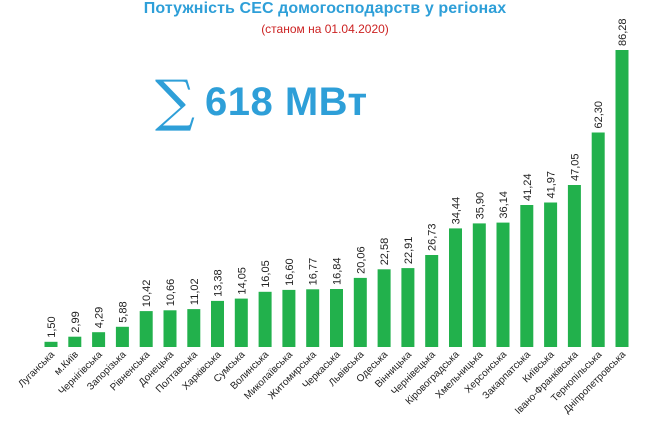 This screenshot has height=425, width=650. I want to click on bar-value-label: 16,60, so click(290, 272).